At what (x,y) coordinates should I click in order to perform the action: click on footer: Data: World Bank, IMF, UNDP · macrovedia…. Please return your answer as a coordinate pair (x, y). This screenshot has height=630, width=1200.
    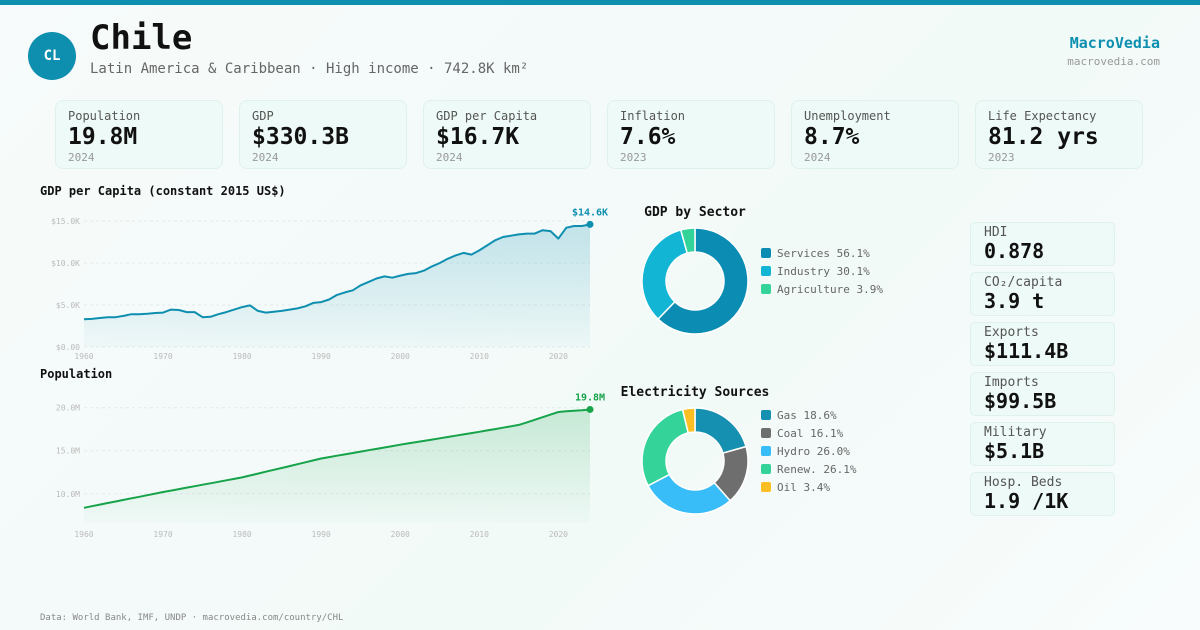
    Looking at the image, I should click on (192, 618).